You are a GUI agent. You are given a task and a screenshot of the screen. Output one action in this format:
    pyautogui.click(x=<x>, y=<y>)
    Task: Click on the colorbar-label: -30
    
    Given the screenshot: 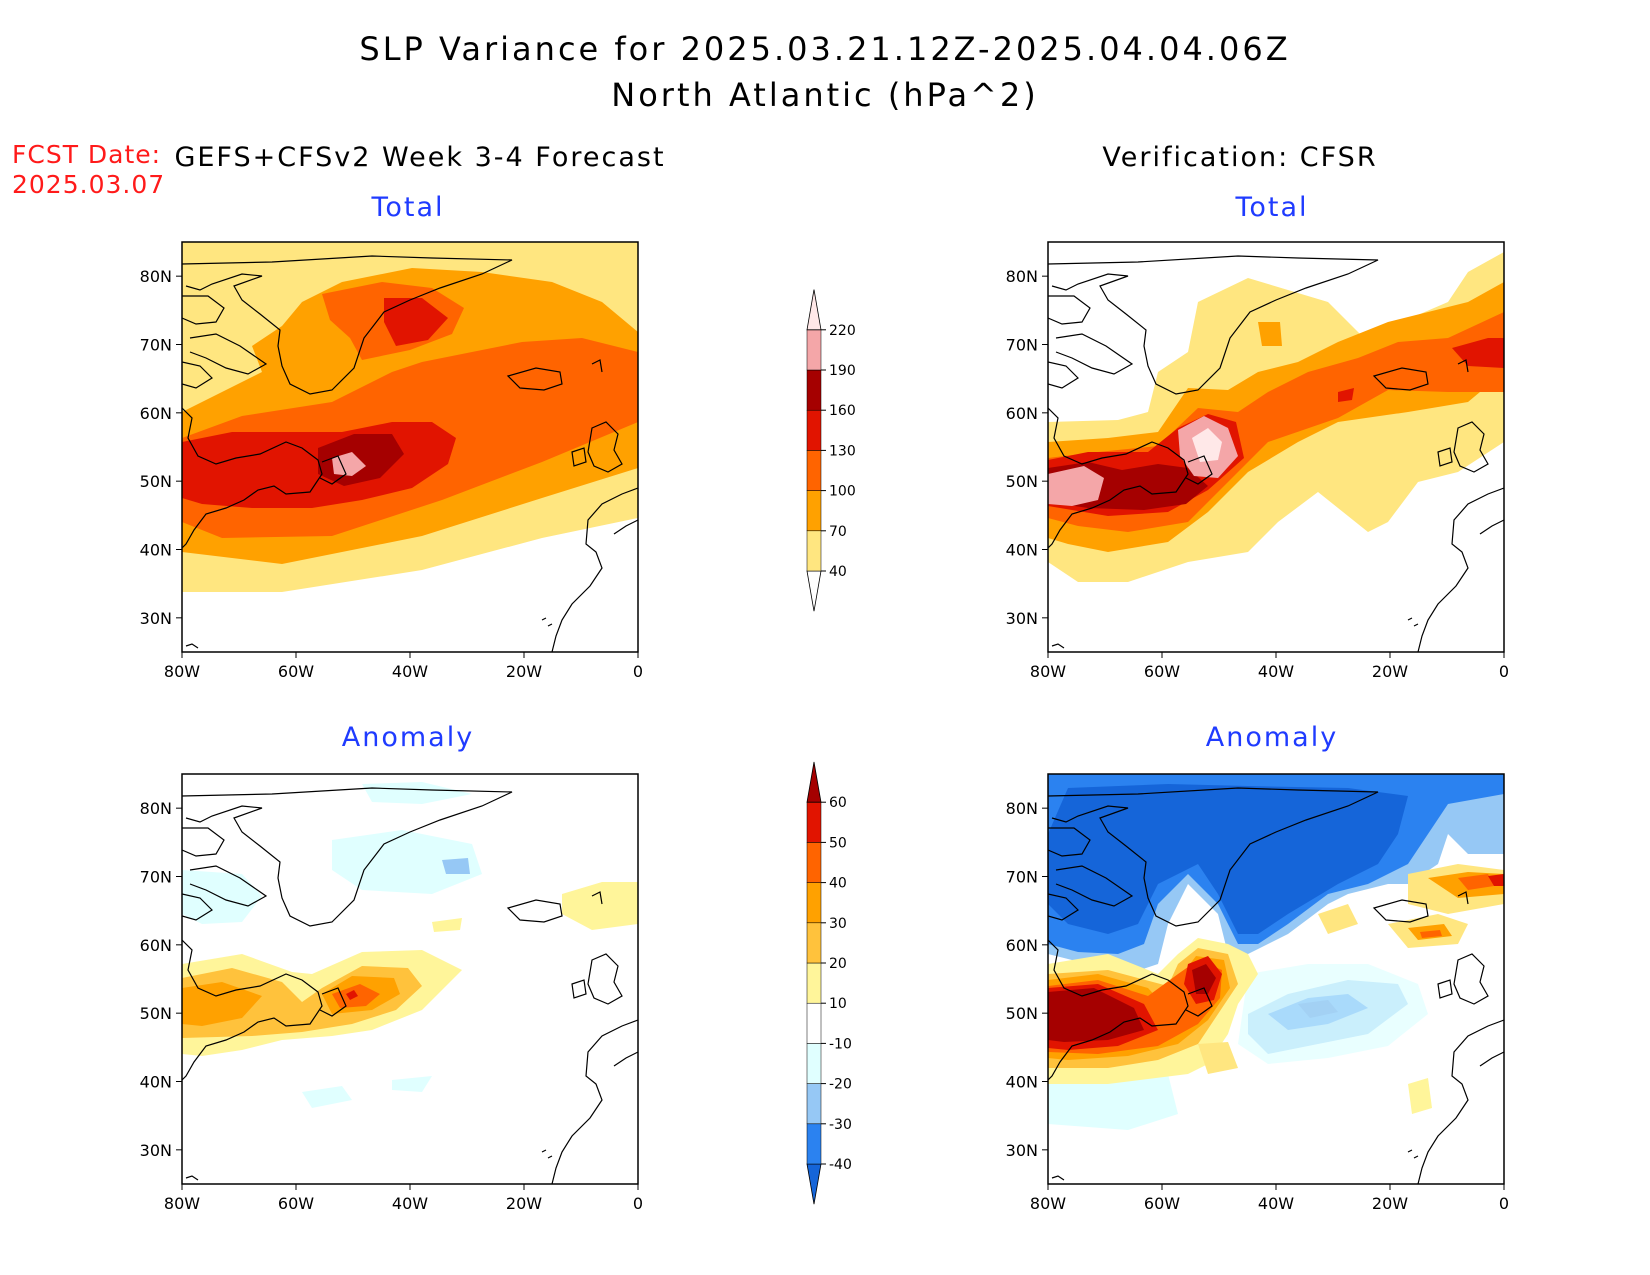 What is the action you would take?
    pyautogui.click(x=840, y=1125)
    